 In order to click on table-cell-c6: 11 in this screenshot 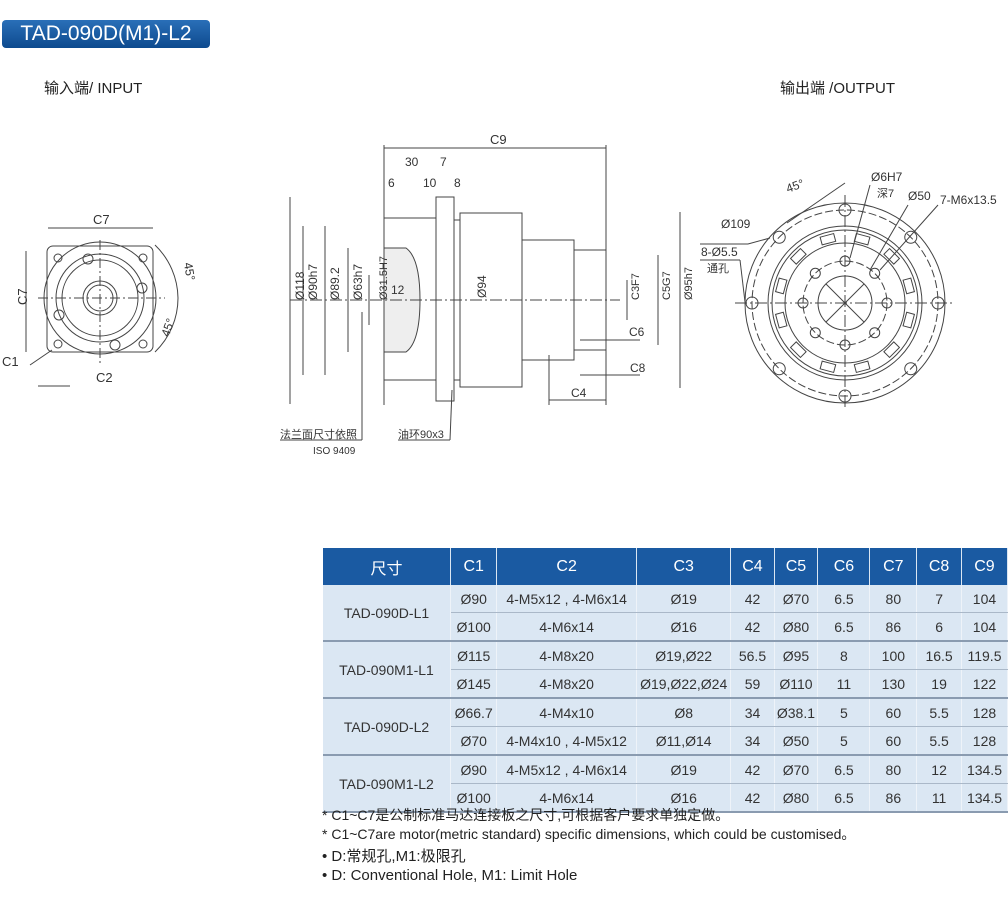, I will do `click(844, 684)`.